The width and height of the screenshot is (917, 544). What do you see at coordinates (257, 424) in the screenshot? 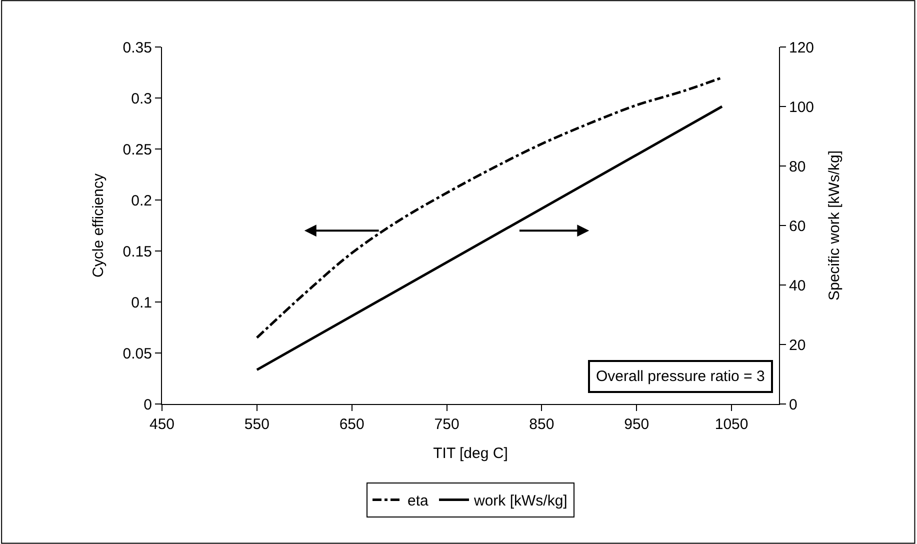
I see `x-tick-label: 550` at bounding box center [257, 424].